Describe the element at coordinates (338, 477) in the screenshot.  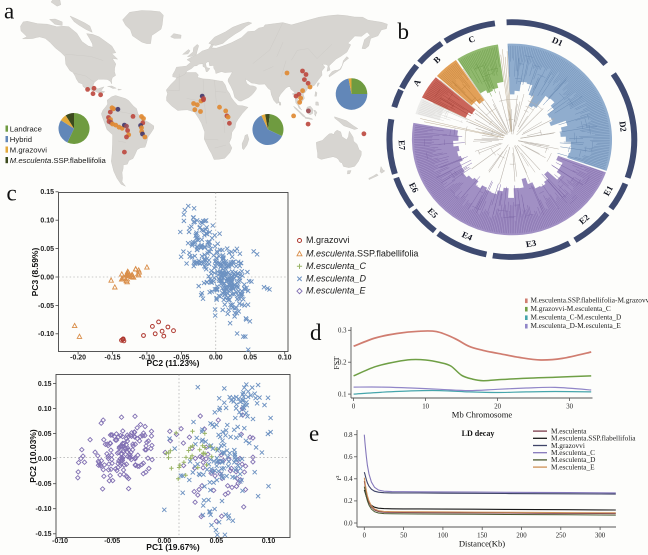
I see `svg-text: r²` at that location.